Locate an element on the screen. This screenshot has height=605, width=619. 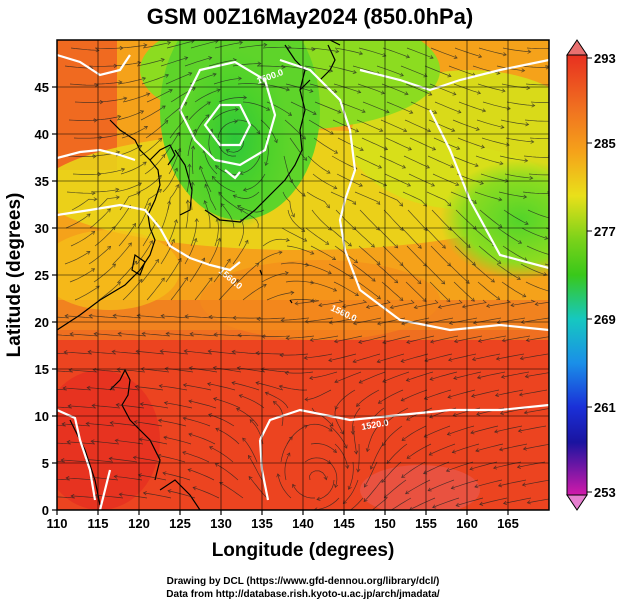
x-tick-label: 115 is located at coordinates (98, 523).